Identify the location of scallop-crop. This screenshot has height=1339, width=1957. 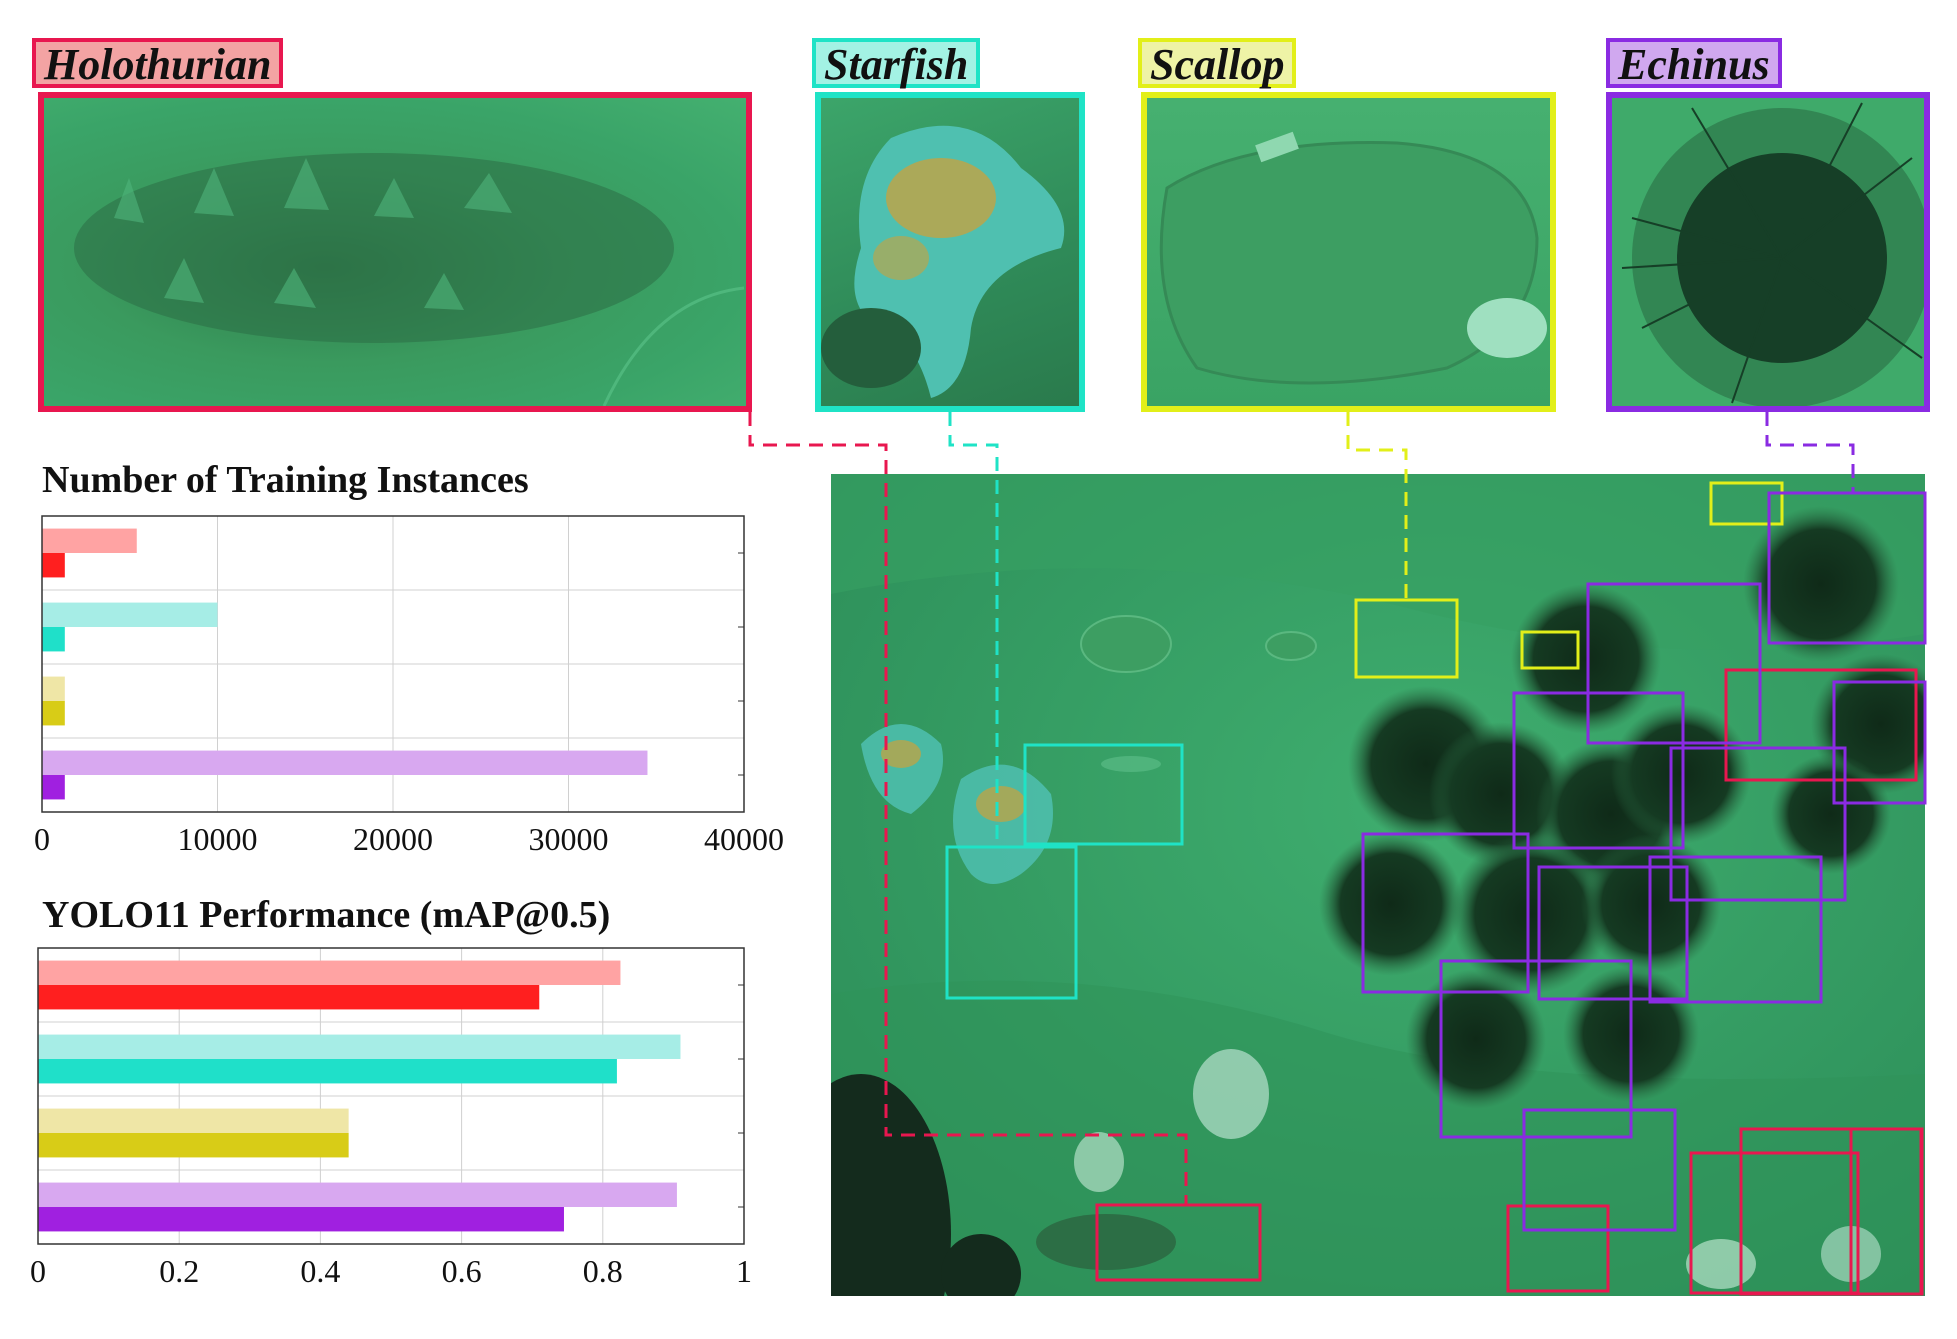
(1348, 252).